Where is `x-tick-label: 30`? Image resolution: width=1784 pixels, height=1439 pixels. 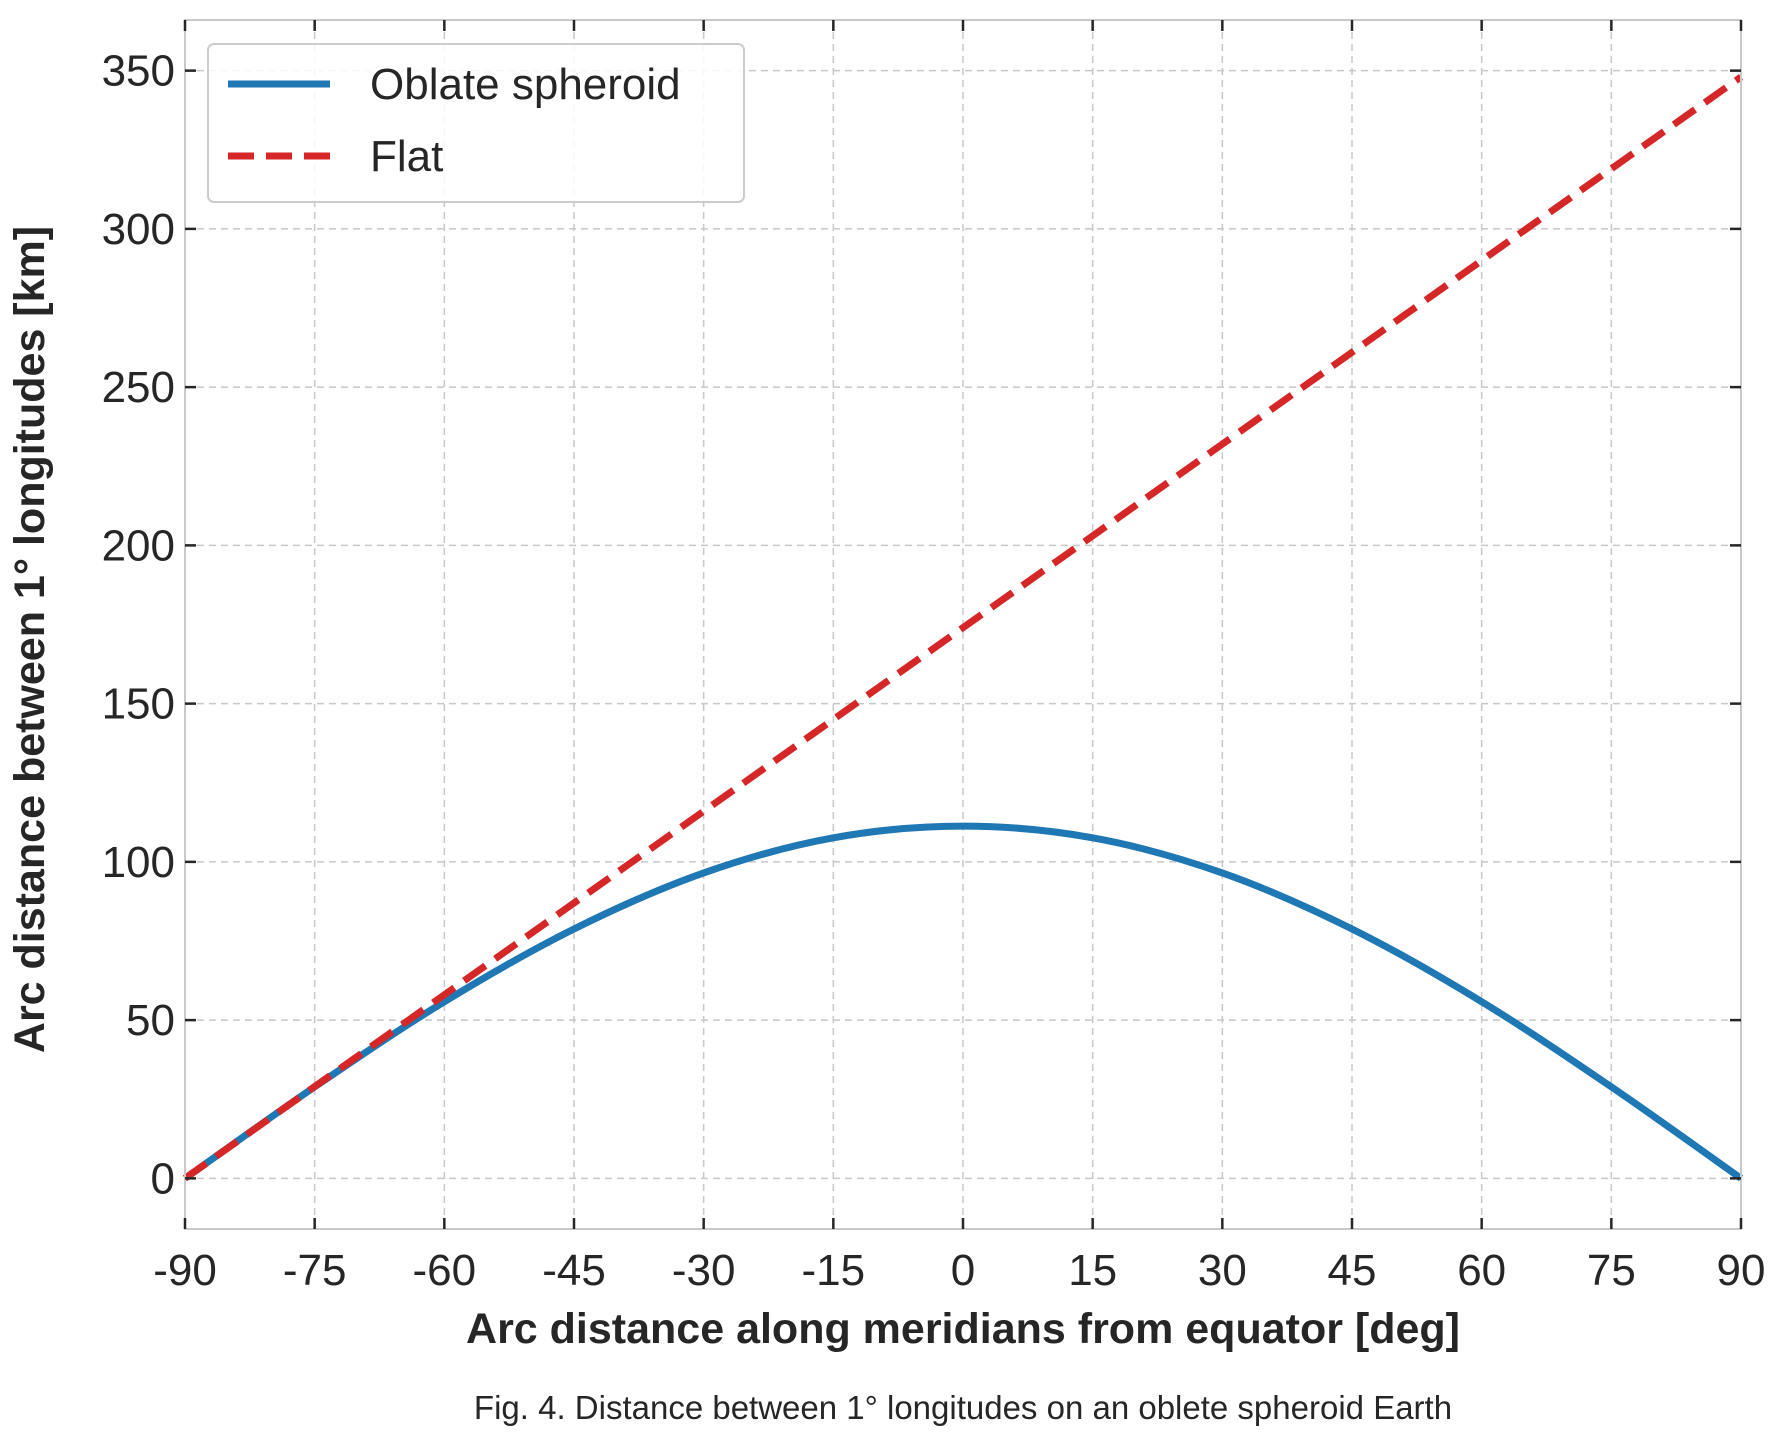
x-tick-label: 30 is located at coordinates (1222, 1270).